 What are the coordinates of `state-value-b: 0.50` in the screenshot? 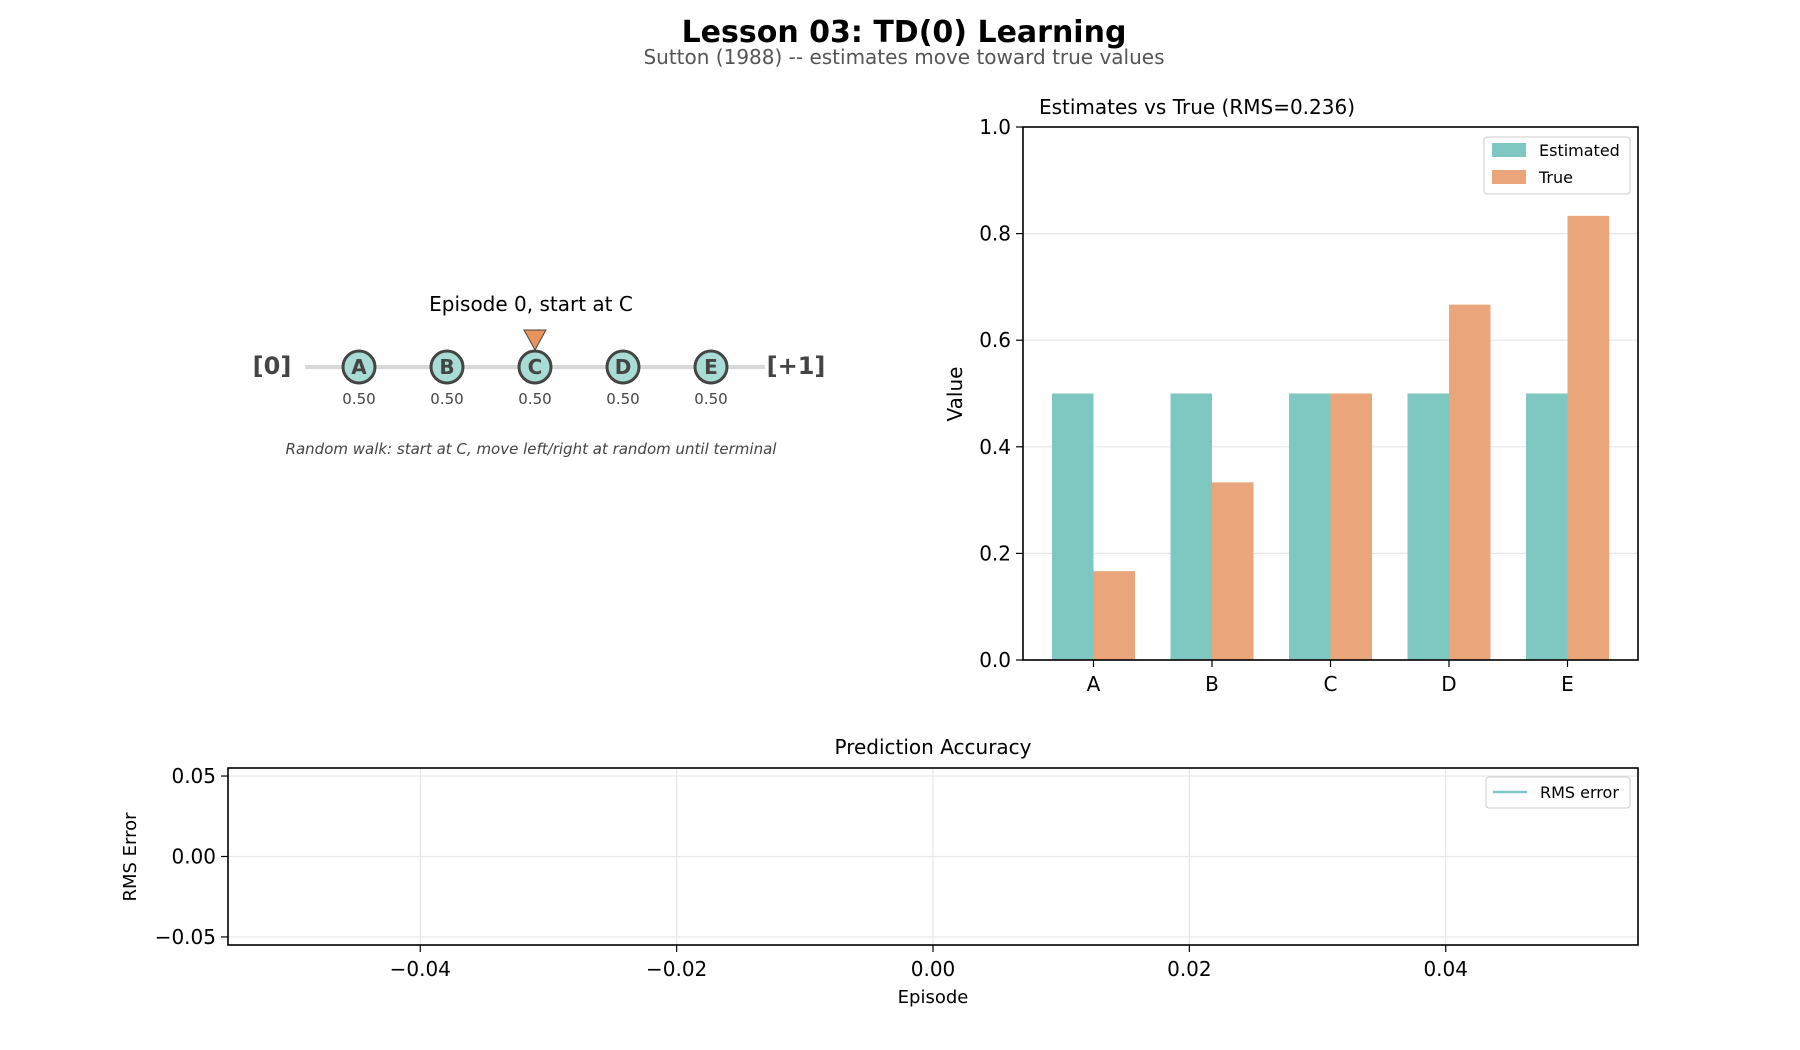 It's located at (446, 399).